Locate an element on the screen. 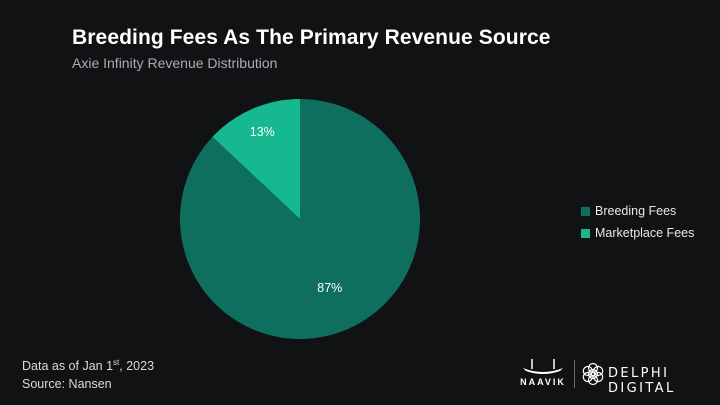 The height and width of the screenshot is (405, 720). chart-subtitle: Axie Infinity Revenue Distribution is located at coordinates (175, 63).